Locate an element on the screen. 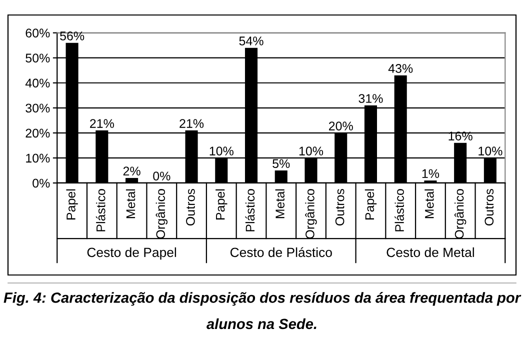  data-label: 2% is located at coordinates (131, 171).